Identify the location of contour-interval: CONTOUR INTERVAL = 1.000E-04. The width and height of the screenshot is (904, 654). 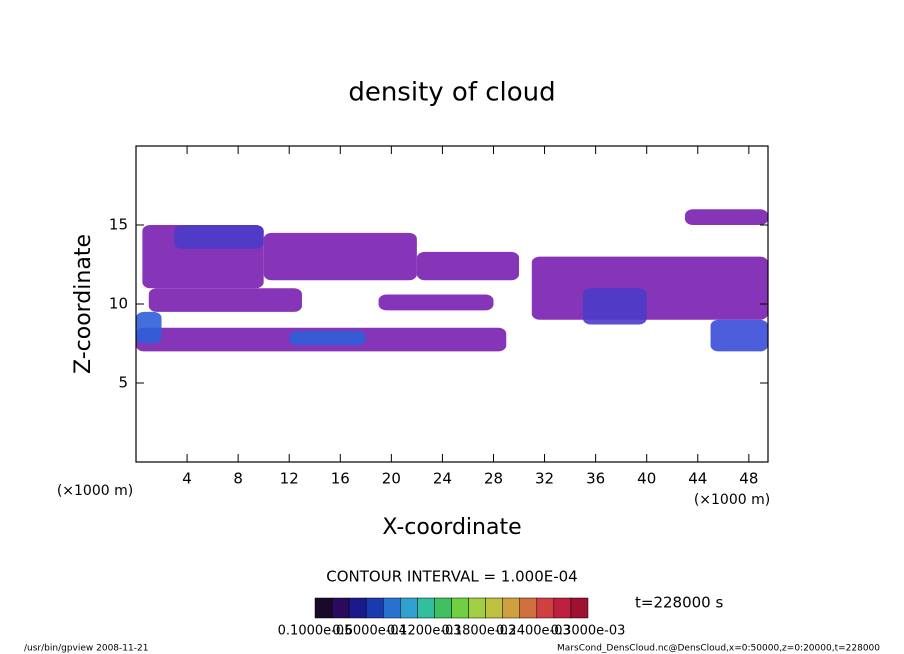
(451, 577).